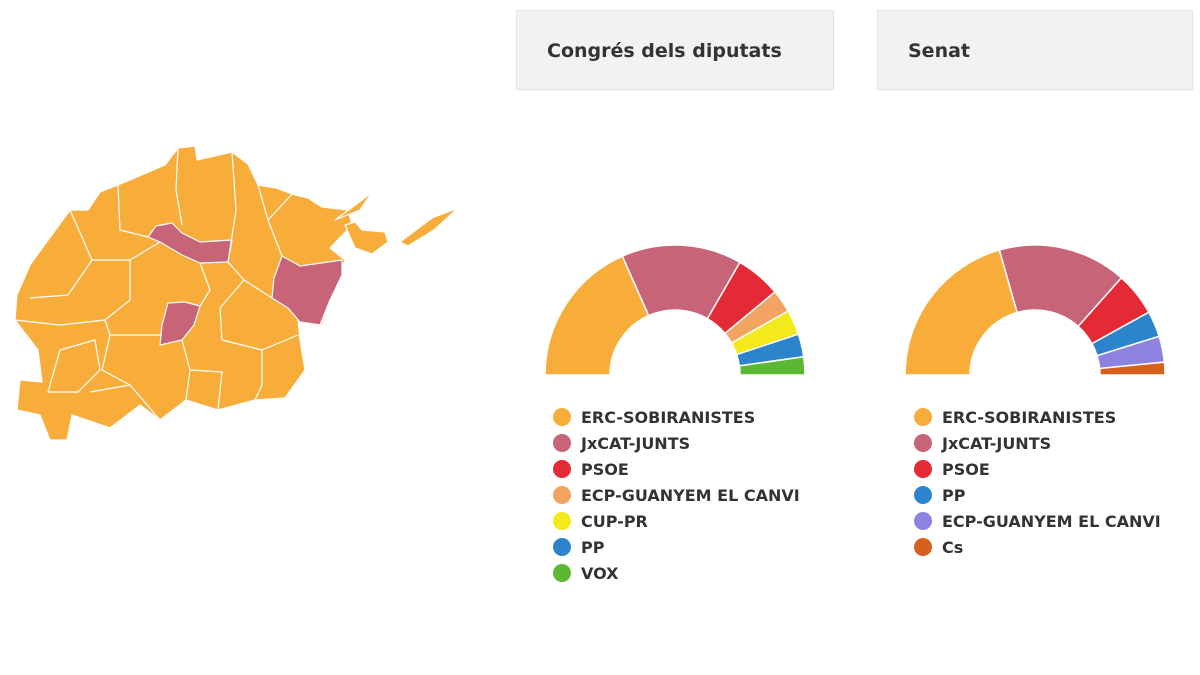  I want to click on legend-item-cs: Cs, so click(1037, 547).